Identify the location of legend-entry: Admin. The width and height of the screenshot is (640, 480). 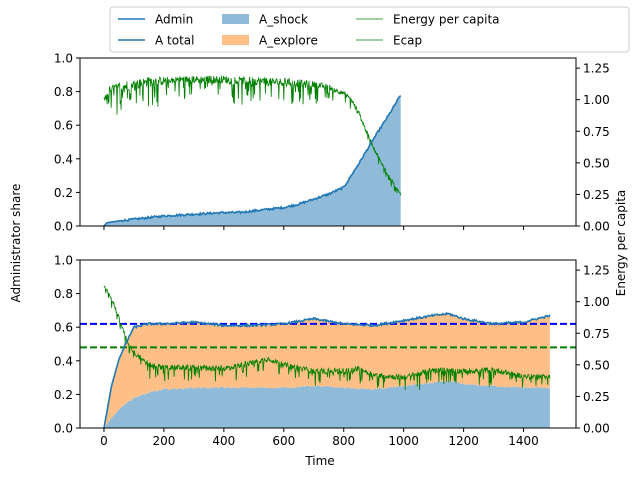
(155, 20).